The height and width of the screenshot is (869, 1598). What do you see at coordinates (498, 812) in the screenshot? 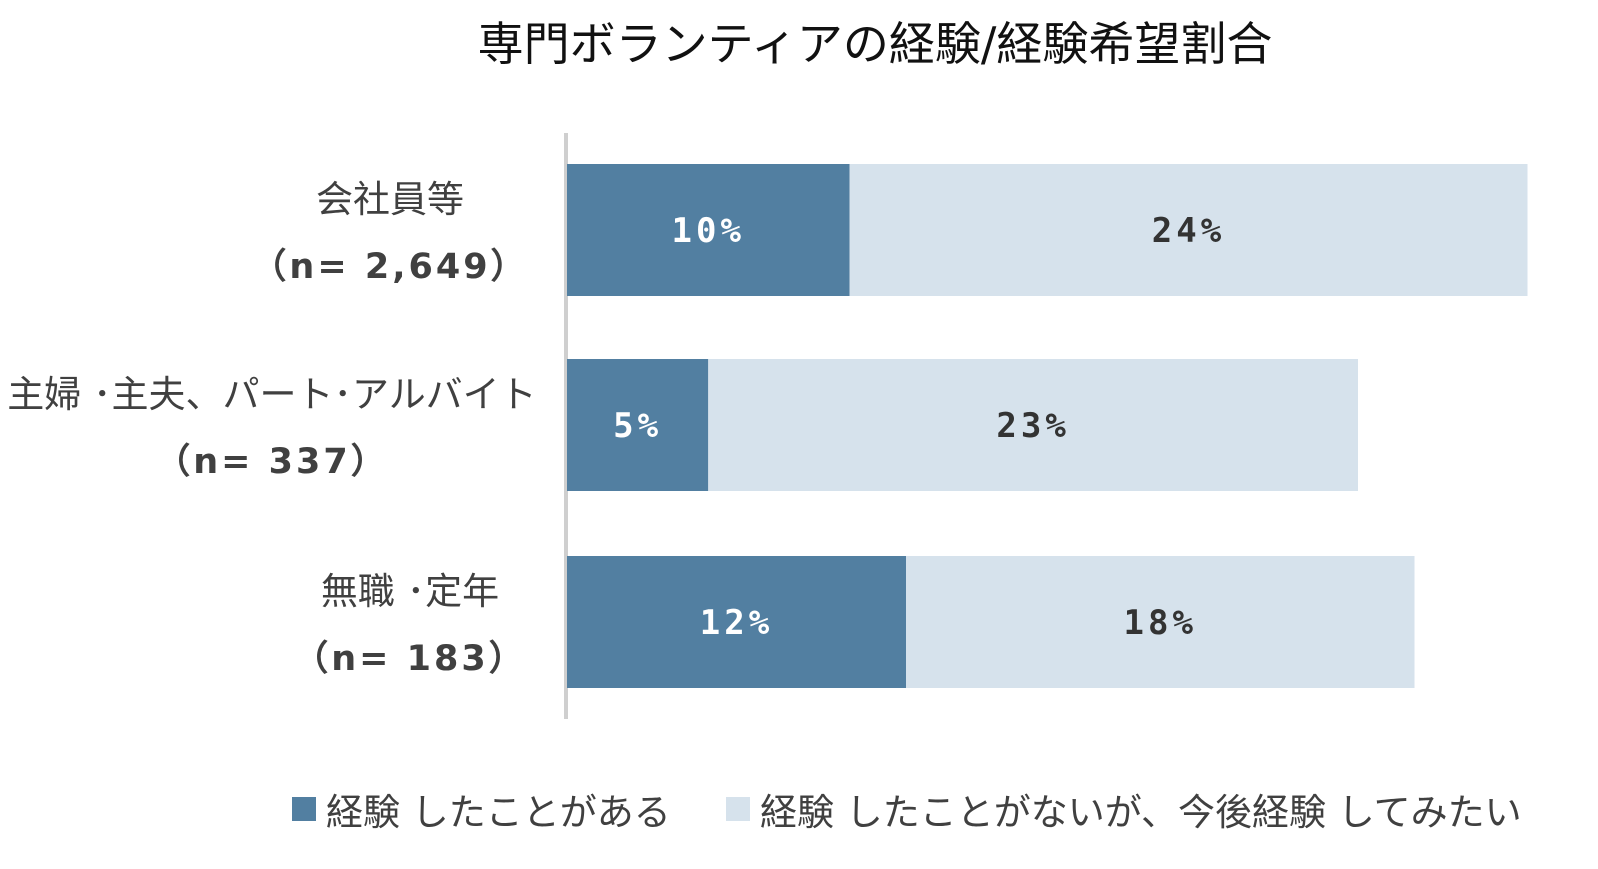
I see `legend-label-1: 経験 したことがある` at bounding box center [498, 812].